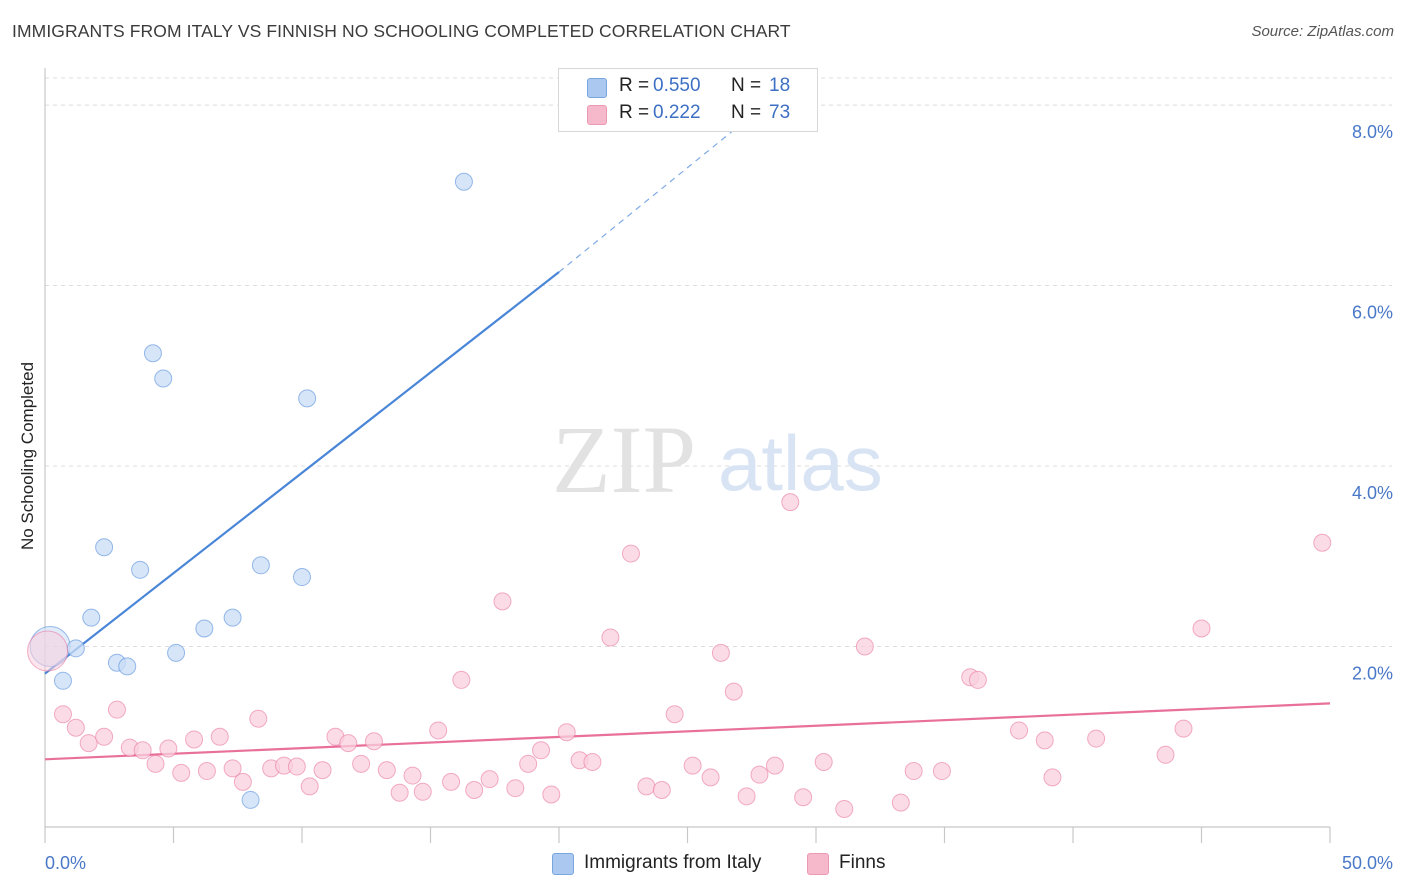 Image resolution: width=1406 pixels, height=892 pixels. I want to click on x-tick-label: 0.0%, so click(65, 863).